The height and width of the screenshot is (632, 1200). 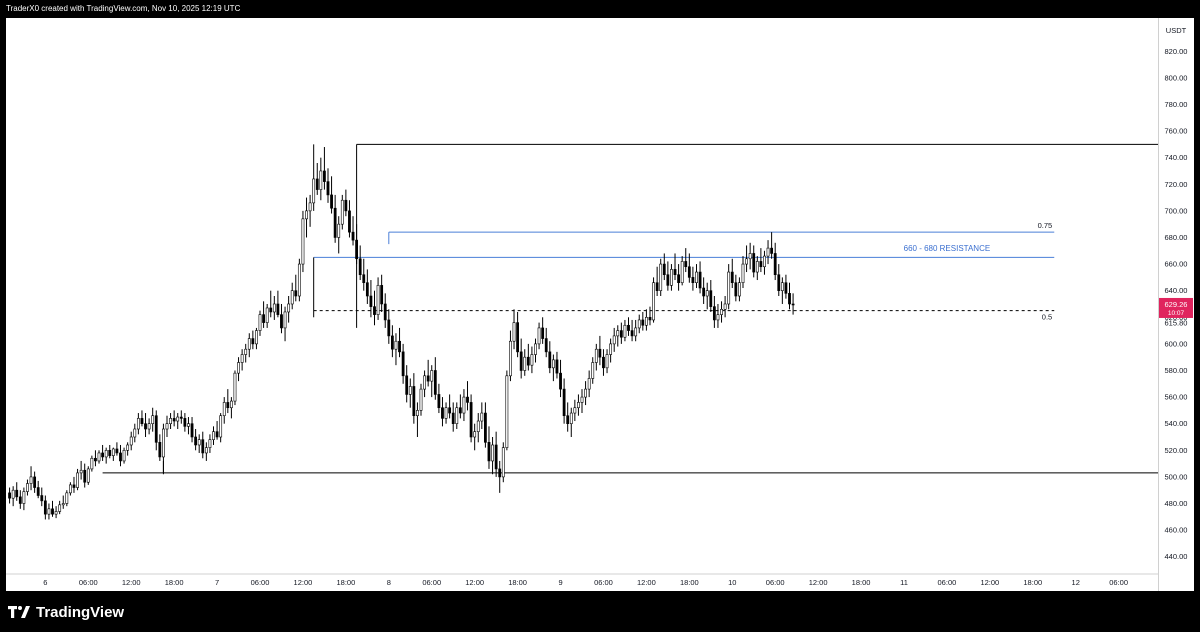 I want to click on y-tick-label: 760.00, so click(x=1176, y=131).